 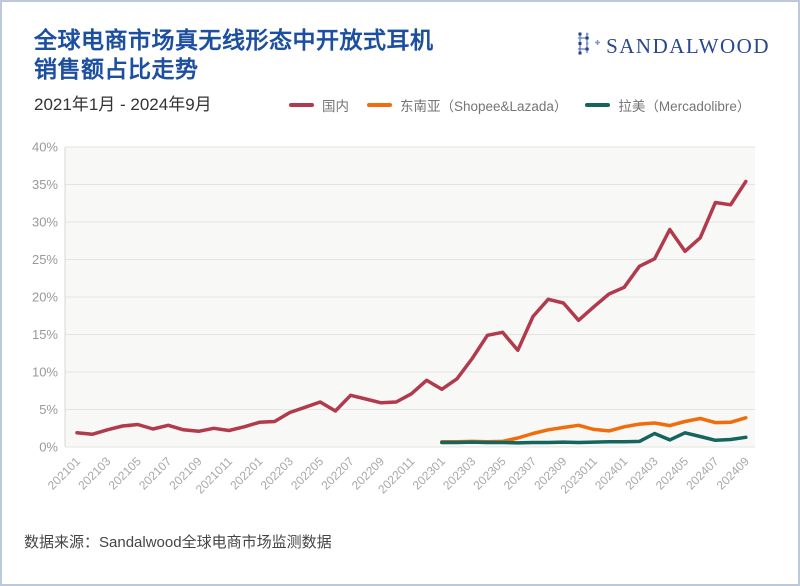 What do you see at coordinates (48, 447) in the screenshot?
I see `y-axis-label-0: 0%` at bounding box center [48, 447].